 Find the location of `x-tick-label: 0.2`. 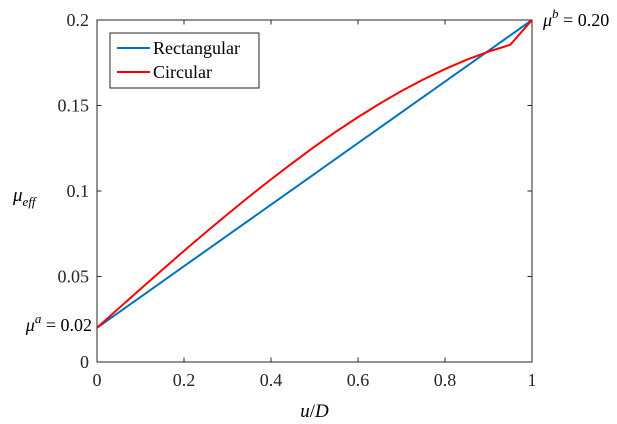

x-tick-label: 0.2 is located at coordinates (184, 380).